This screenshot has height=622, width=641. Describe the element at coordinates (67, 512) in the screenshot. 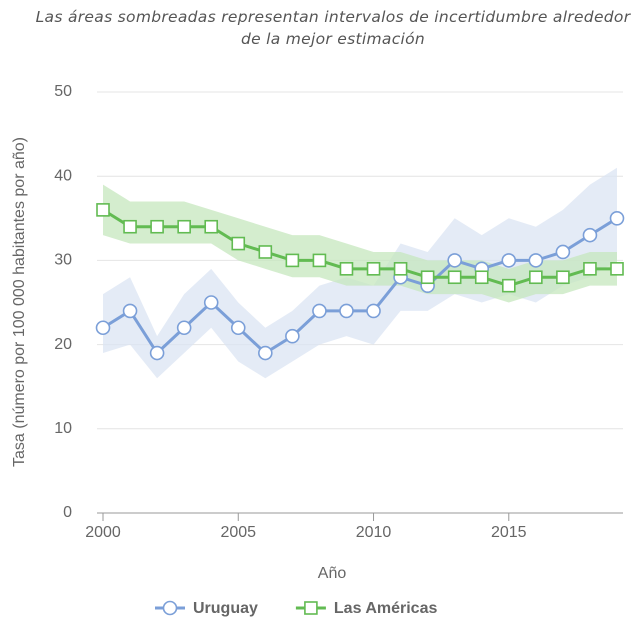

I see `y-tick-label: 0` at that location.